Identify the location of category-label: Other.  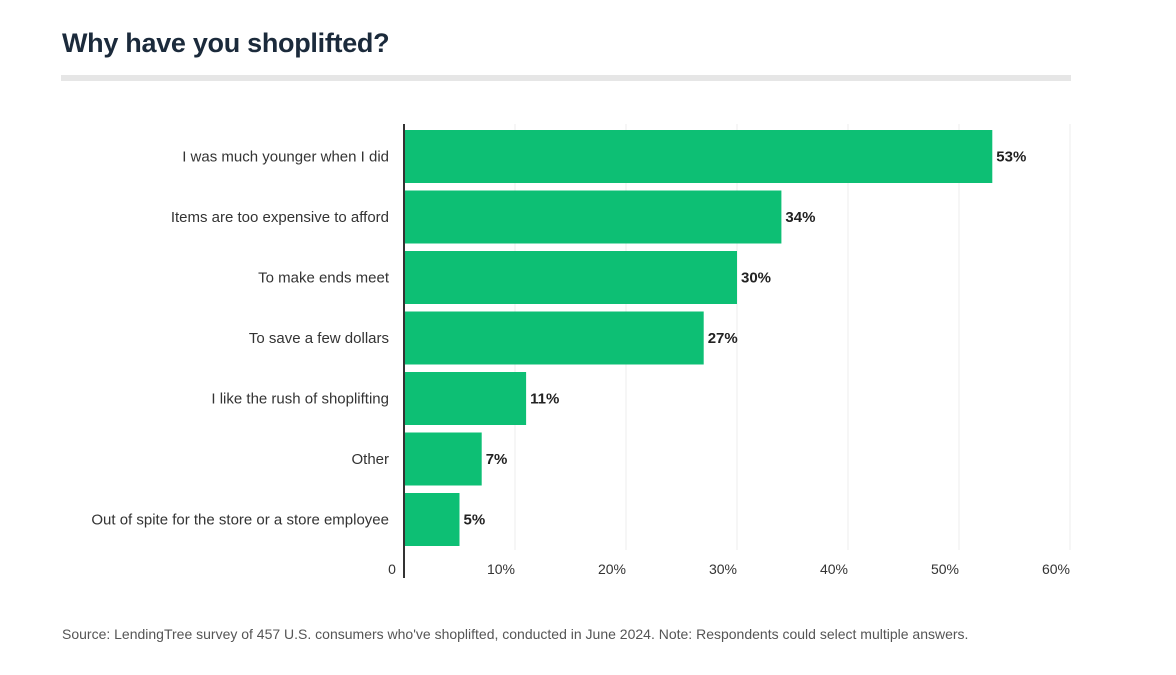
(370, 459).